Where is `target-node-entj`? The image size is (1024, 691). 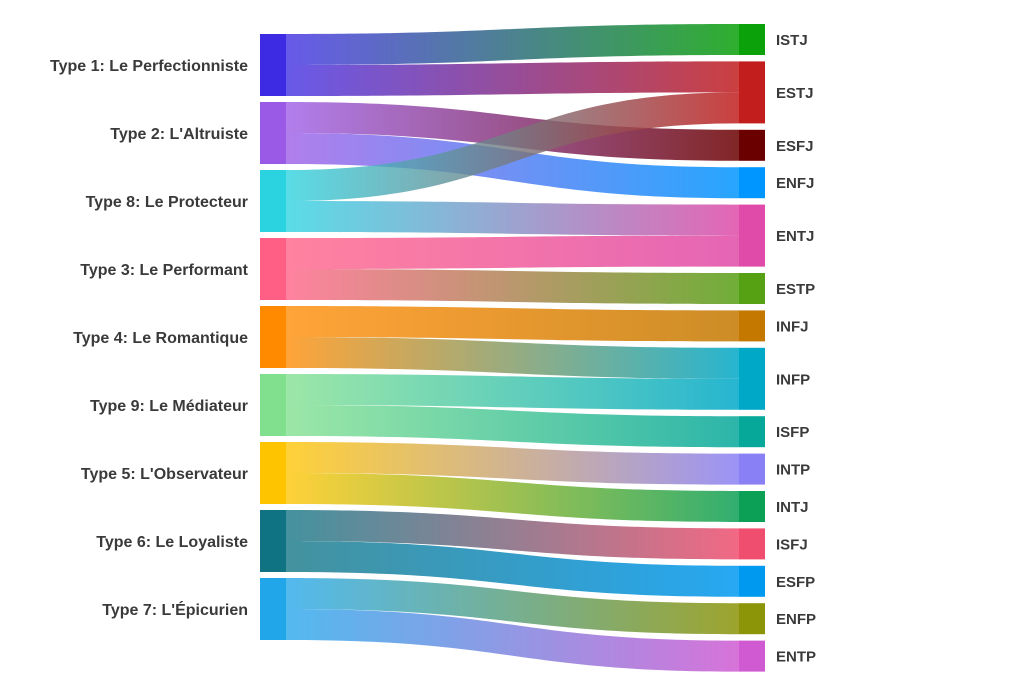 target-node-entj is located at coordinates (752, 235).